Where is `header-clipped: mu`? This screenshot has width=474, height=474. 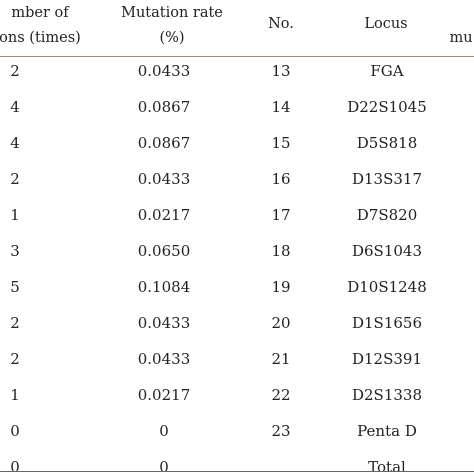
header-clipped: mu is located at coordinates (461, 38).